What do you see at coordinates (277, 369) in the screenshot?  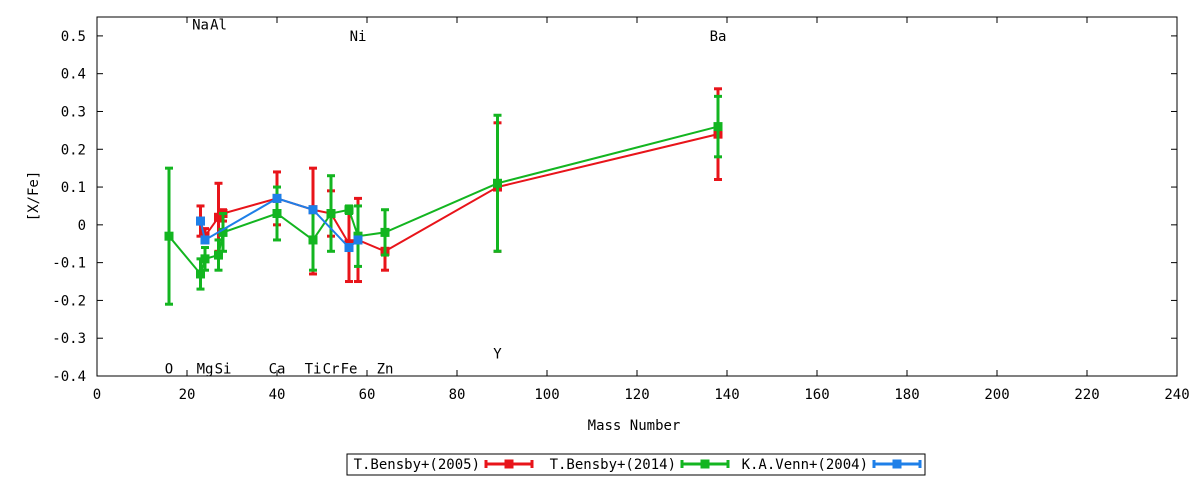 I see `element-label: Ca` at bounding box center [277, 369].